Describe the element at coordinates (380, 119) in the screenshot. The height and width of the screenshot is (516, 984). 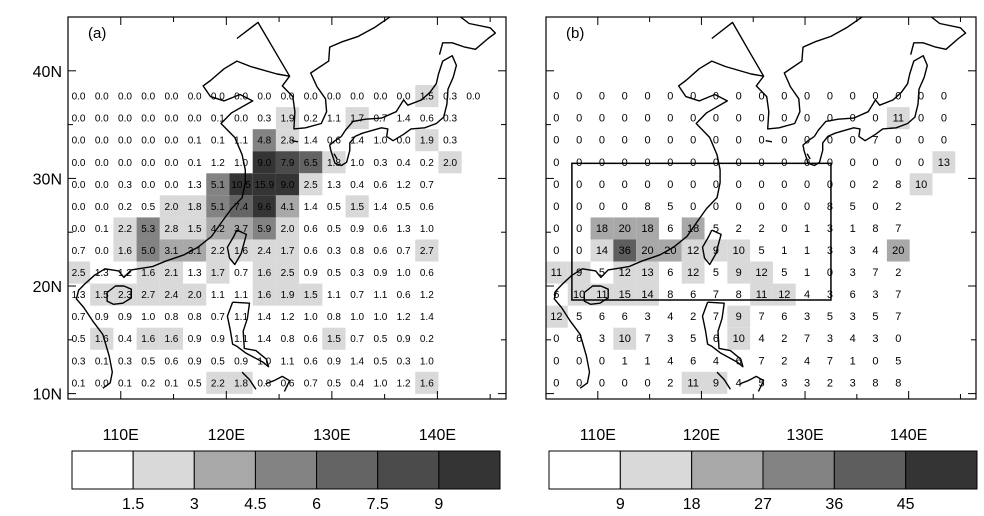
I see `data-label: 0.7` at that location.